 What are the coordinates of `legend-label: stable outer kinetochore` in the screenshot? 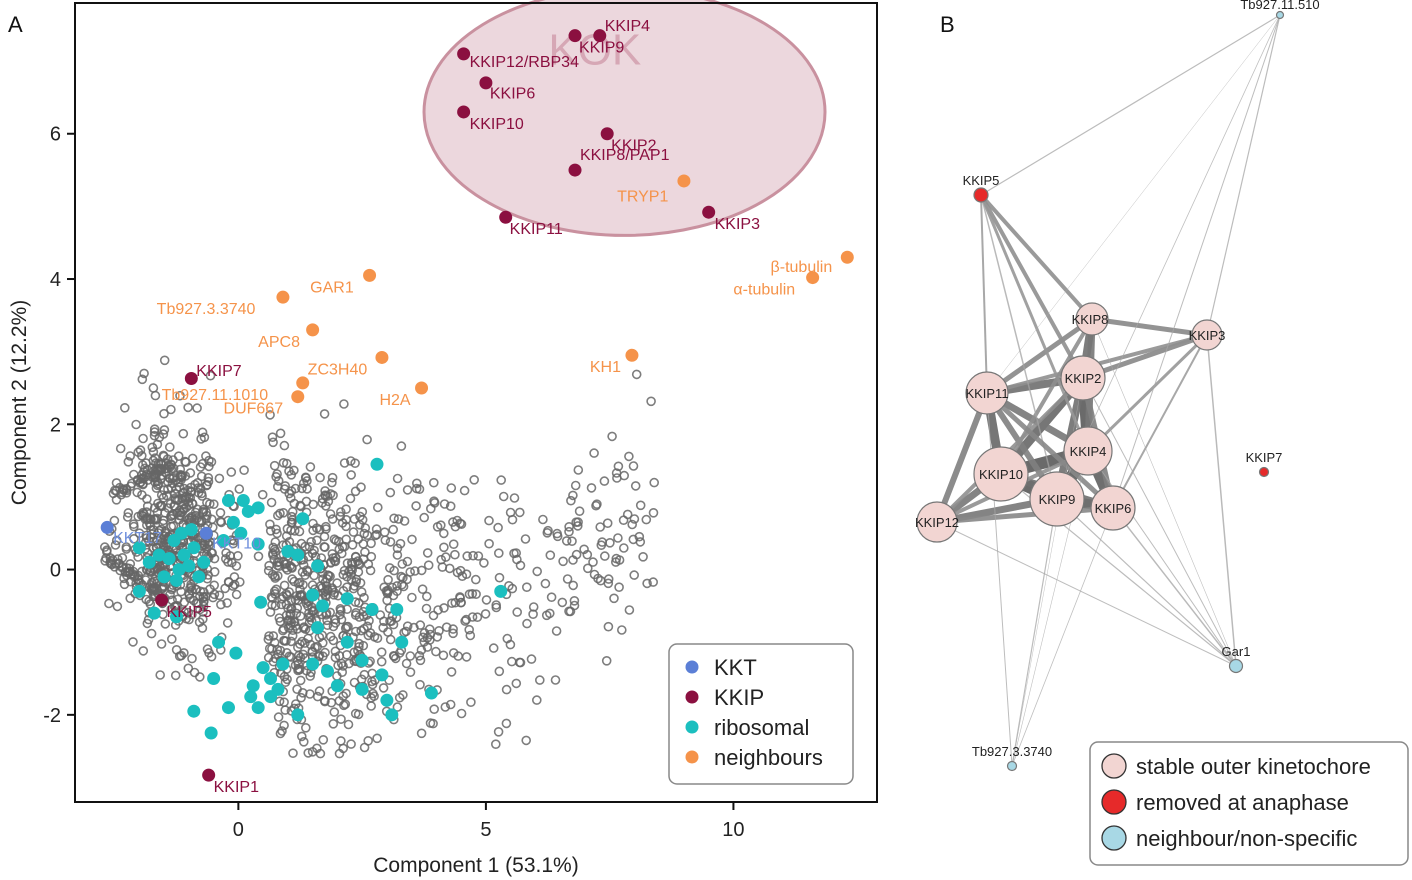 It's located at (1253, 766).